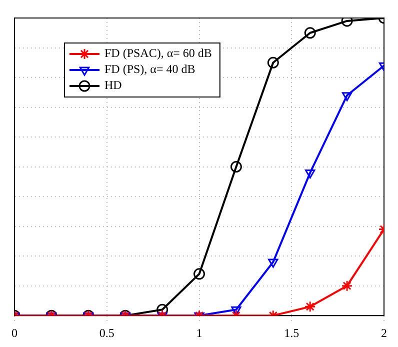 Image resolution: width=398 pixels, height=347 pixels. I want to click on x-tick-label: 2, so click(384, 333).